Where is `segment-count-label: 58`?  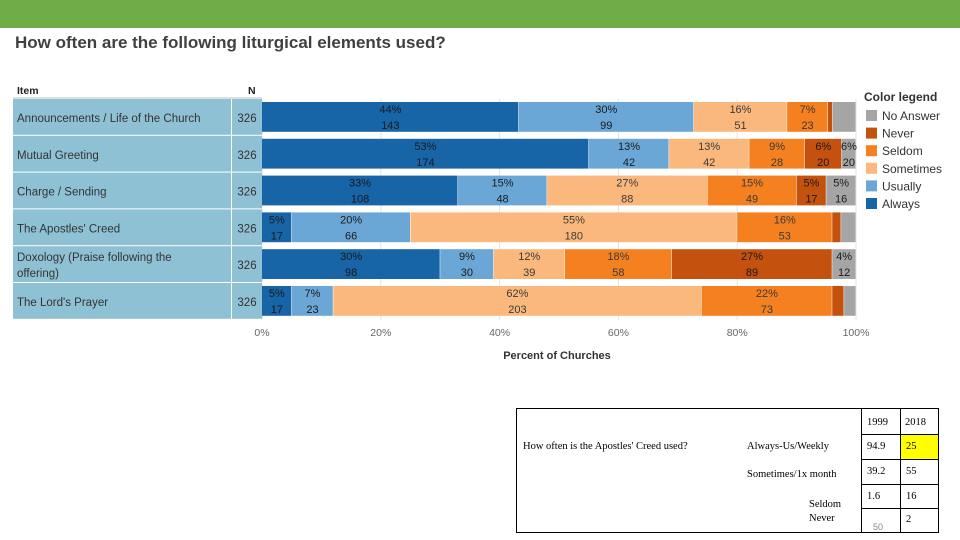 segment-count-label: 58 is located at coordinates (618, 273).